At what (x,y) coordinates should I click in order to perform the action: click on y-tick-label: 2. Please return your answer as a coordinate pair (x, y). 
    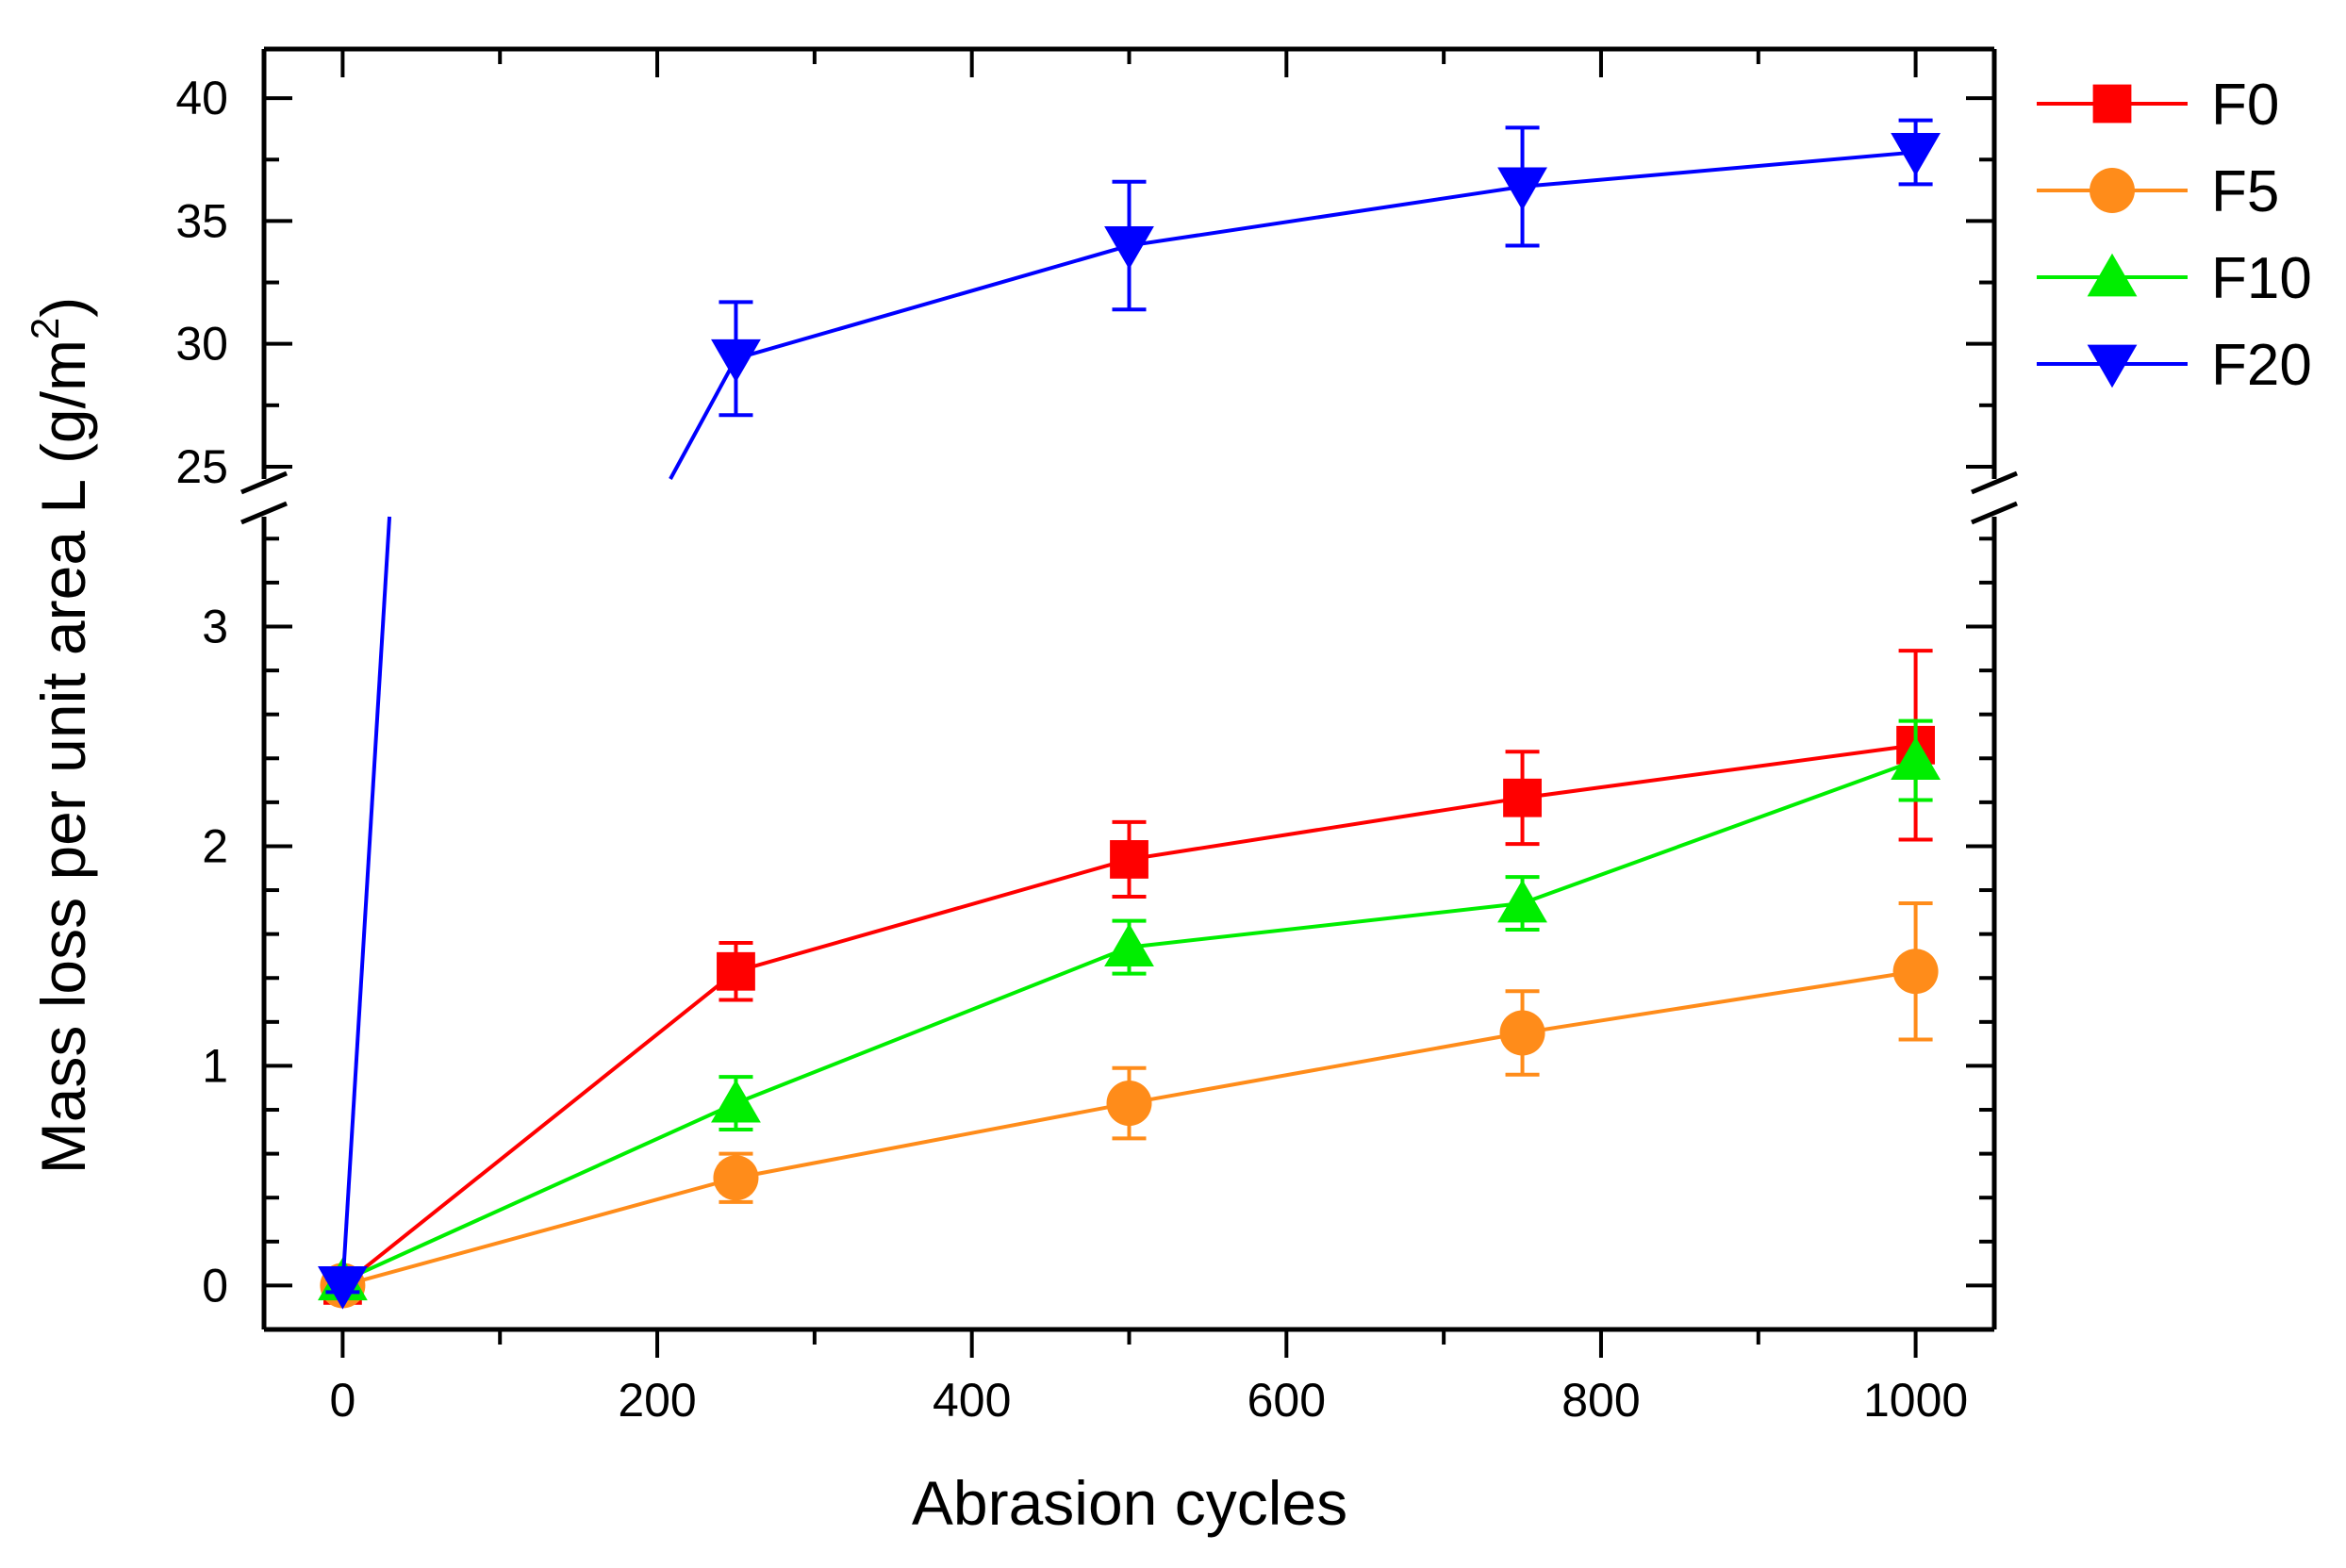
    Looking at the image, I should click on (215, 846).